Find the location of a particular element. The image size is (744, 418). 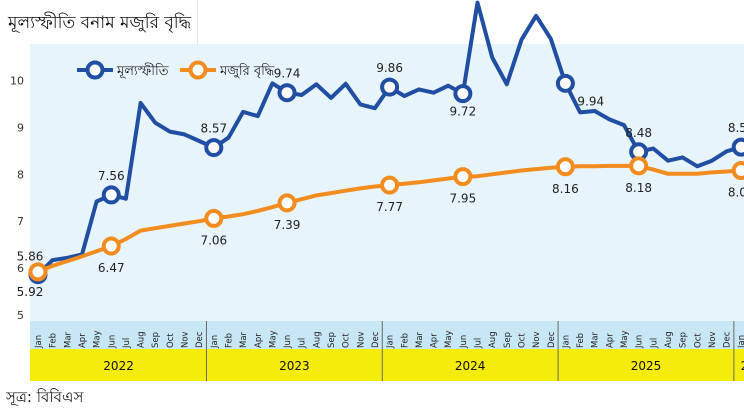

source-note: সূত্র: বিবিএস is located at coordinates (45, 397).